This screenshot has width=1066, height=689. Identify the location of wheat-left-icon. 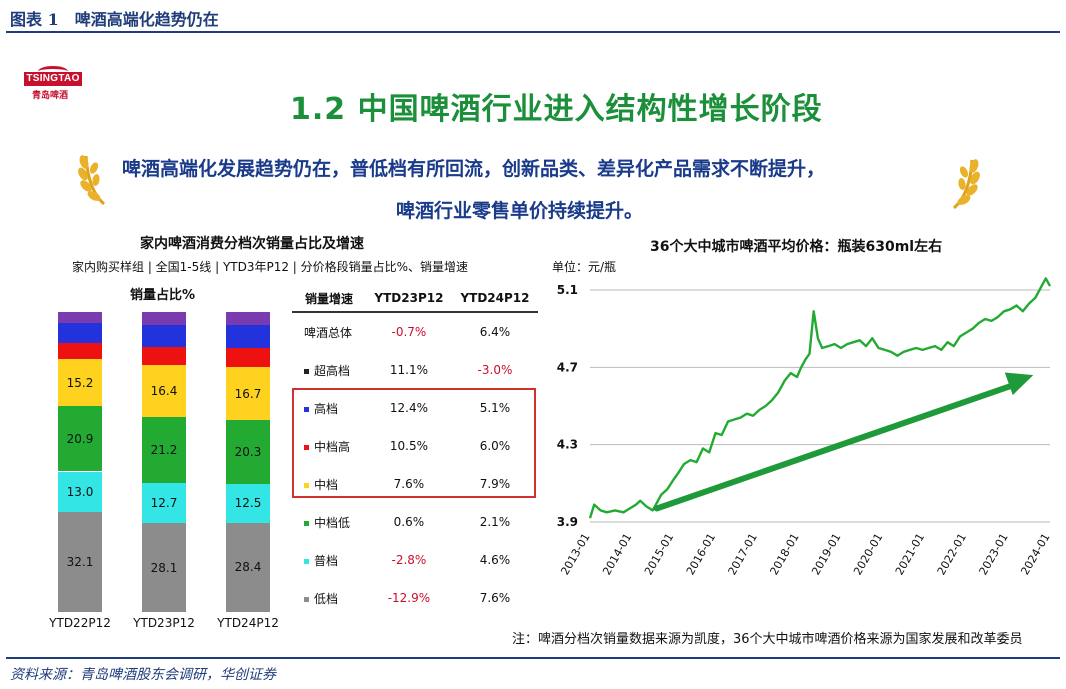
(92, 180).